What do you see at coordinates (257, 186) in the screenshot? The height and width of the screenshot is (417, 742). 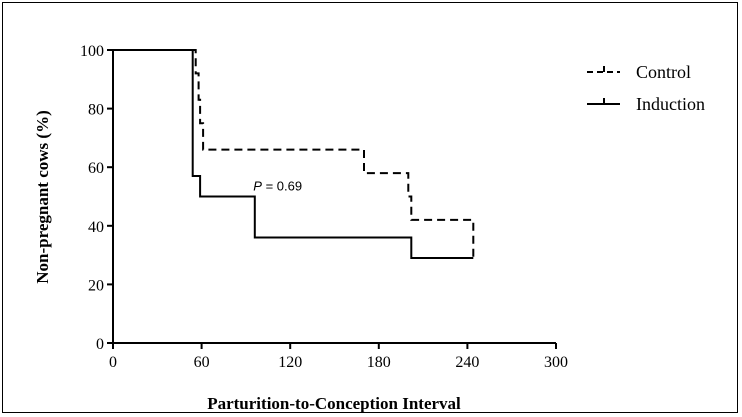 I see `p-value-symbol: P` at bounding box center [257, 186].